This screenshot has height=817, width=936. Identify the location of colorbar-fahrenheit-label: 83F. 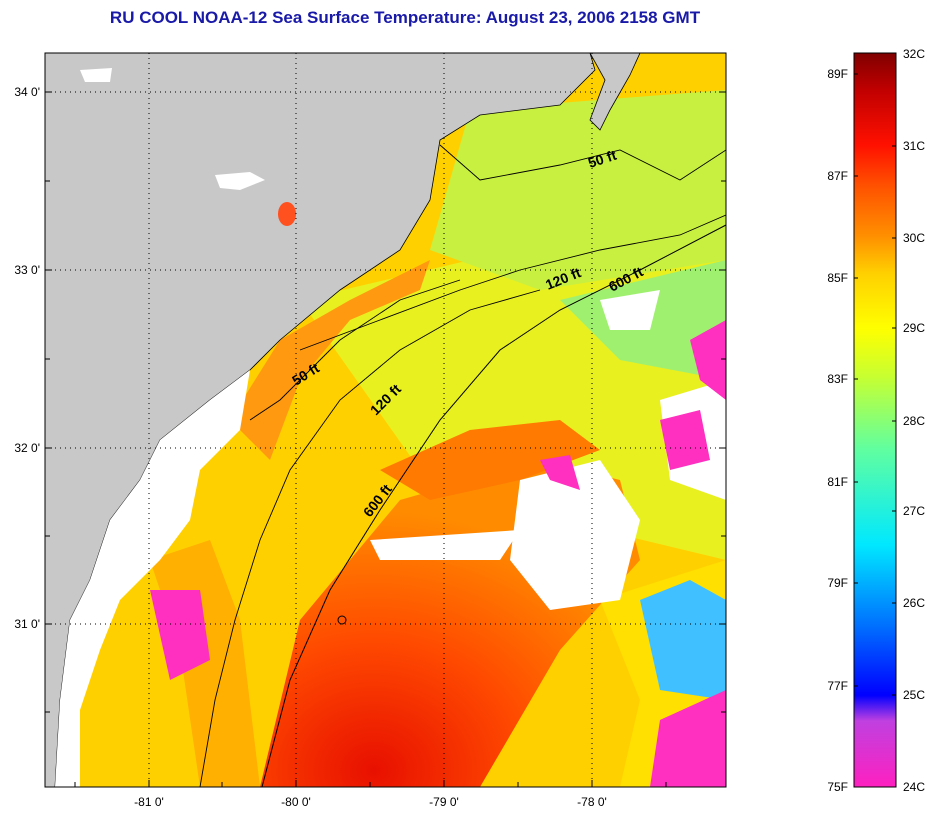
(837, 379).